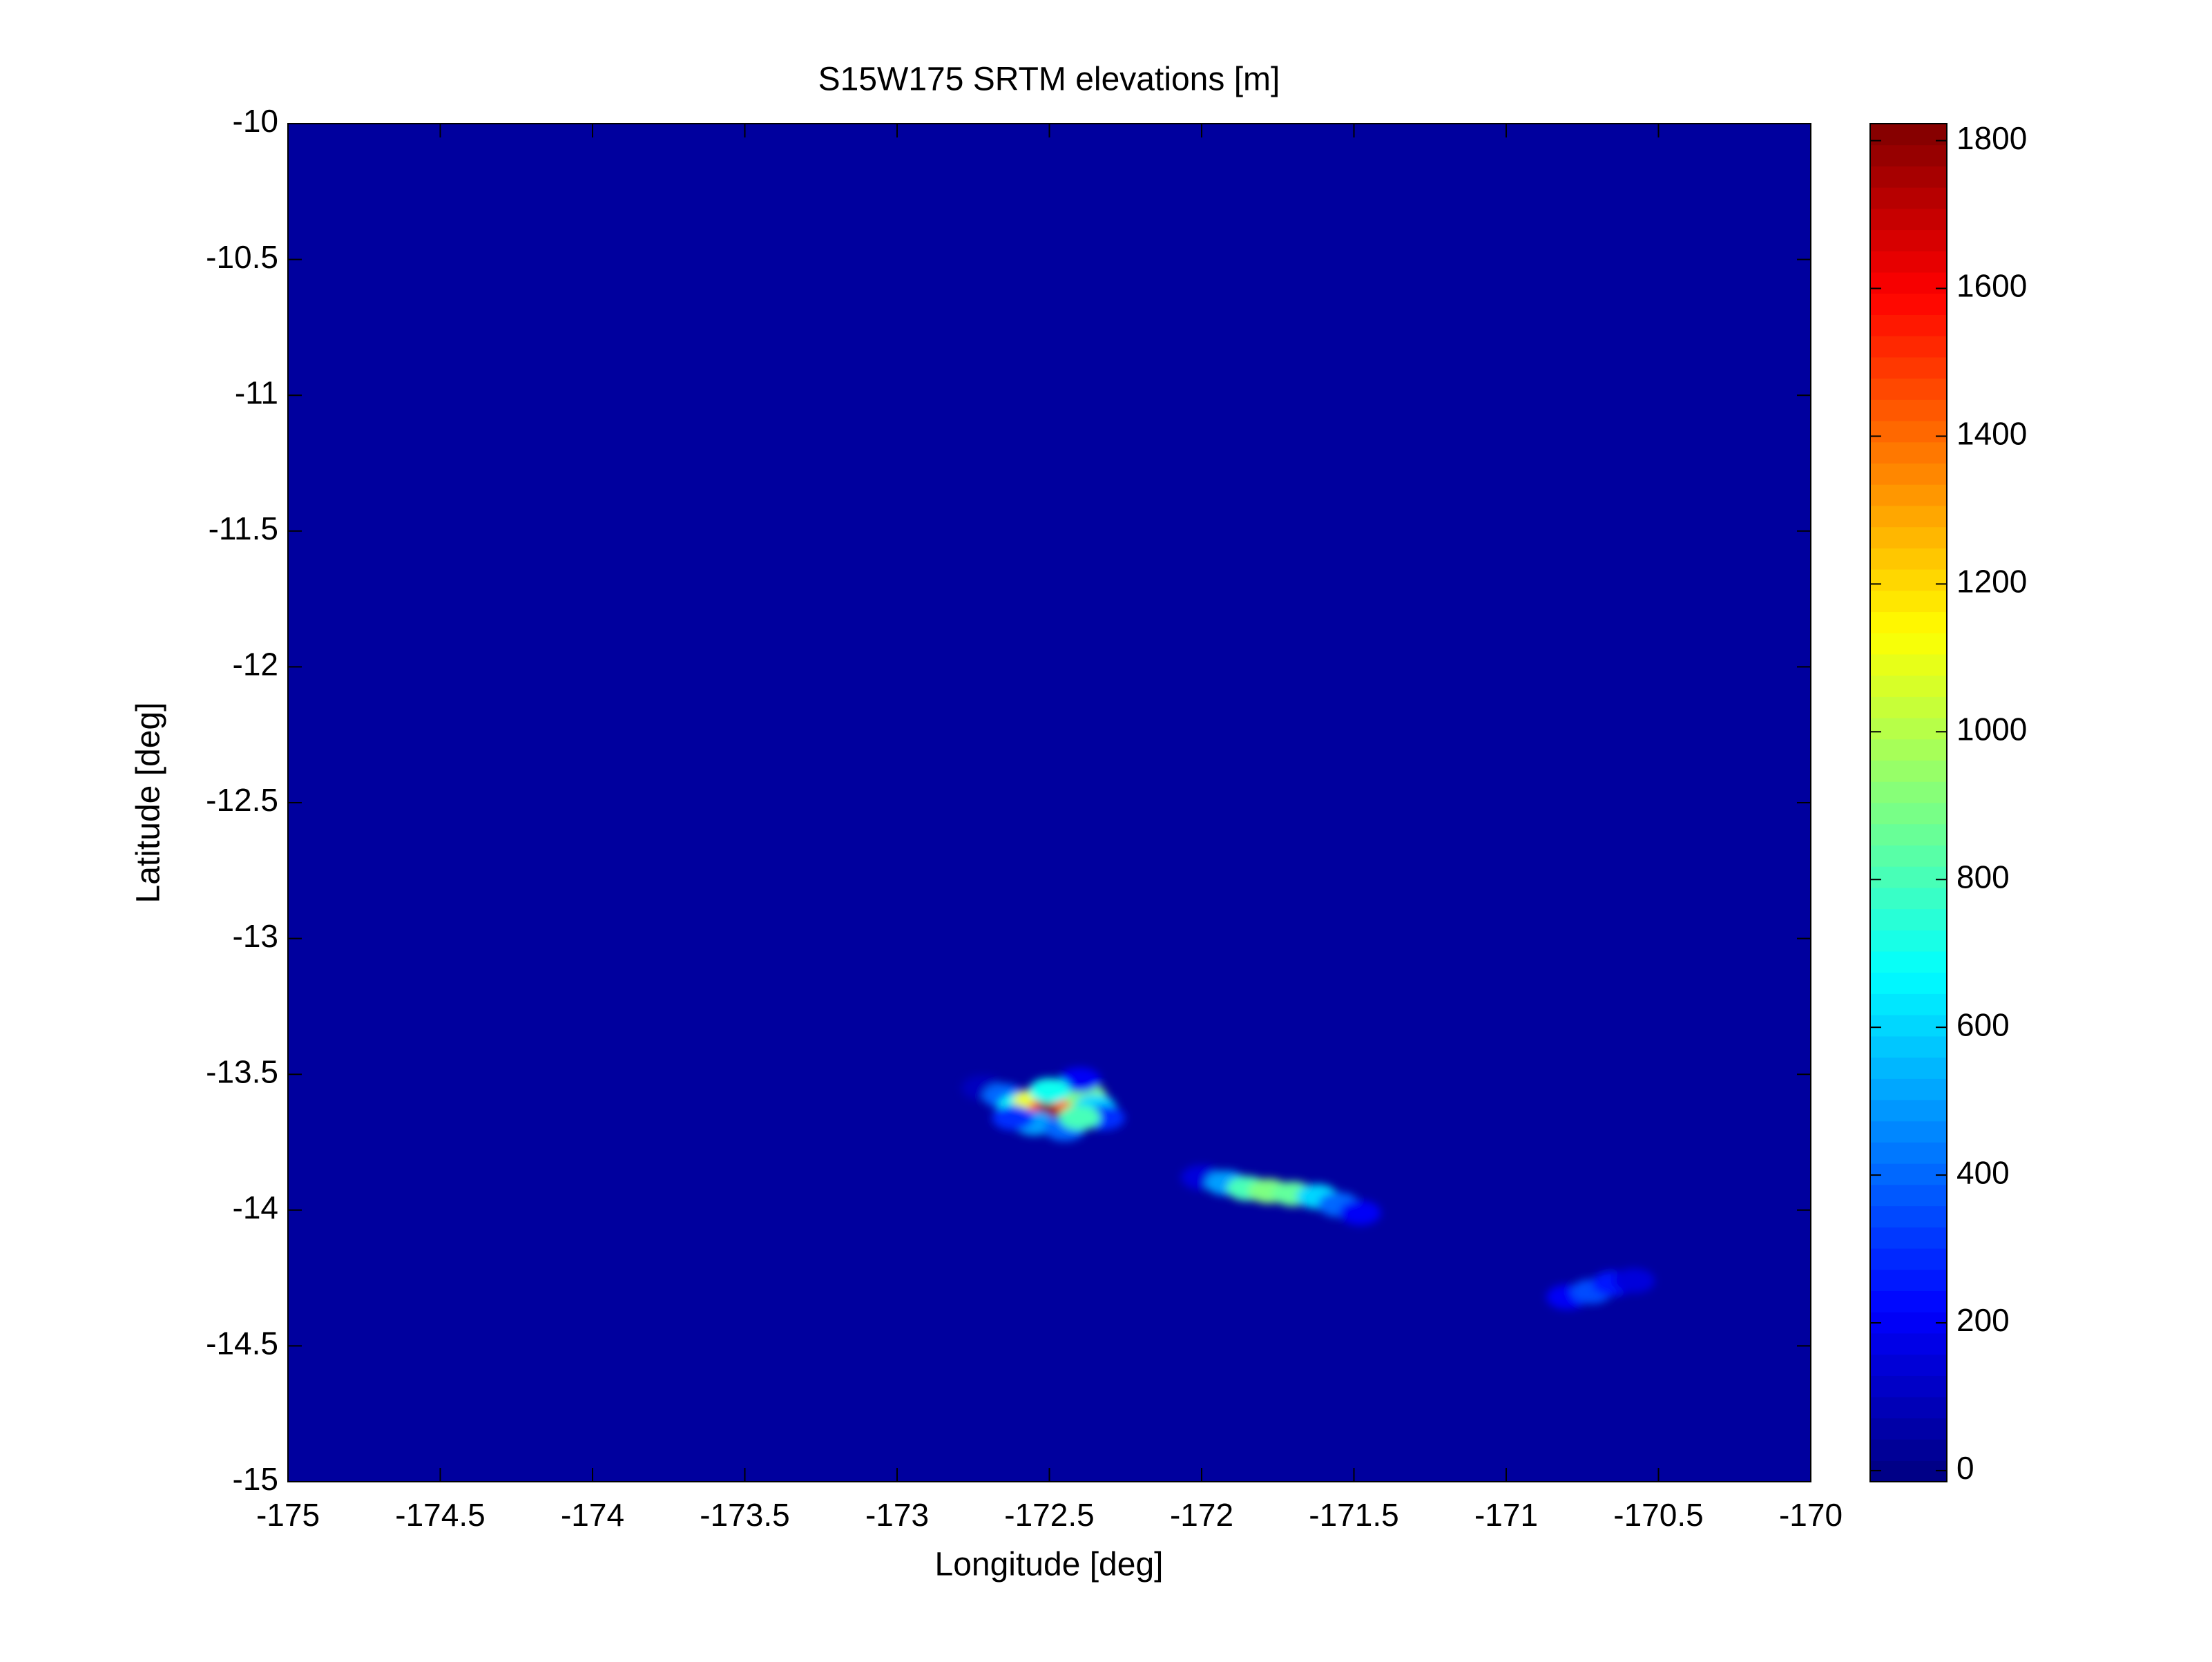  Describe the element at coordinates (440, 1515) in the screenshot. I see `x-tick-label: -174.5` at that location.